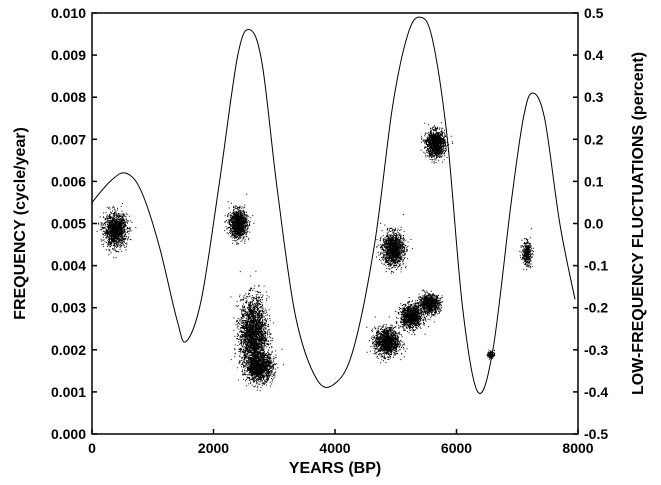 This screenshot has height=485, width=661. I want to click on y-tick-label-1: 0.001, so click(68, 392).